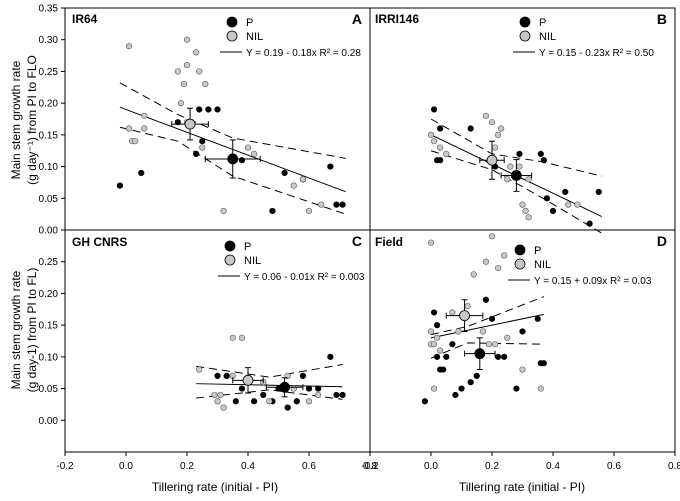 Image resolution: width=680 pixels, height=501 pixels. I want to click on panel-a-ytick-label: 0.10, so click(49, 167).